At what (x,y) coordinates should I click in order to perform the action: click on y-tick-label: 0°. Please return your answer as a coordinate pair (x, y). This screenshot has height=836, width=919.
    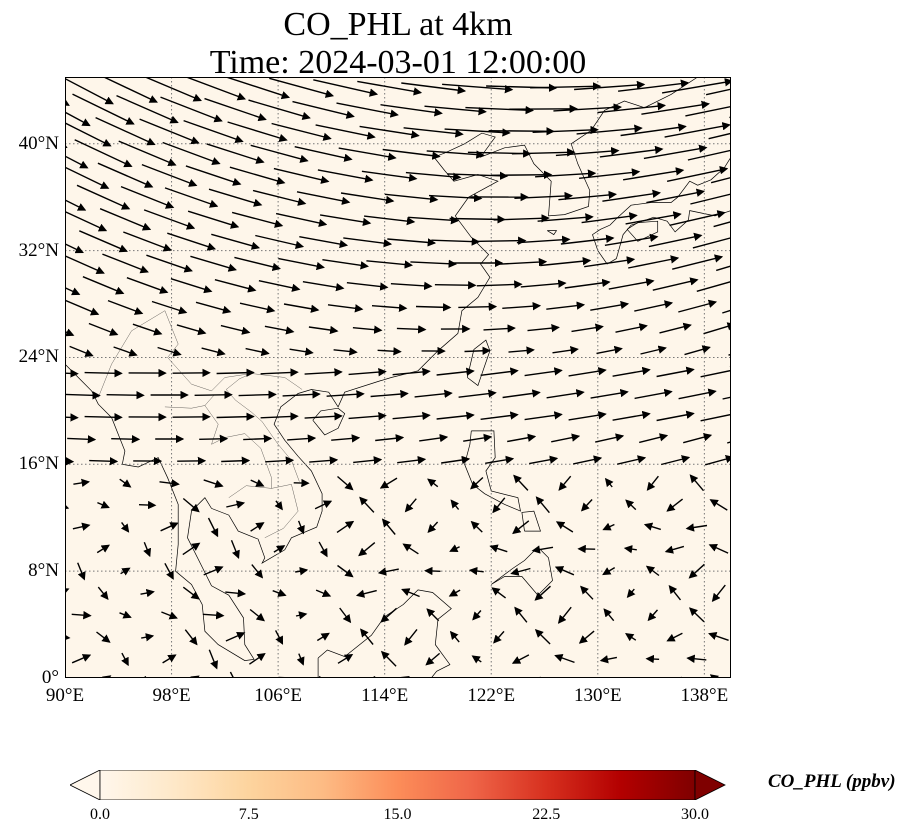
    Looking at the image, I should click on (50, 677).